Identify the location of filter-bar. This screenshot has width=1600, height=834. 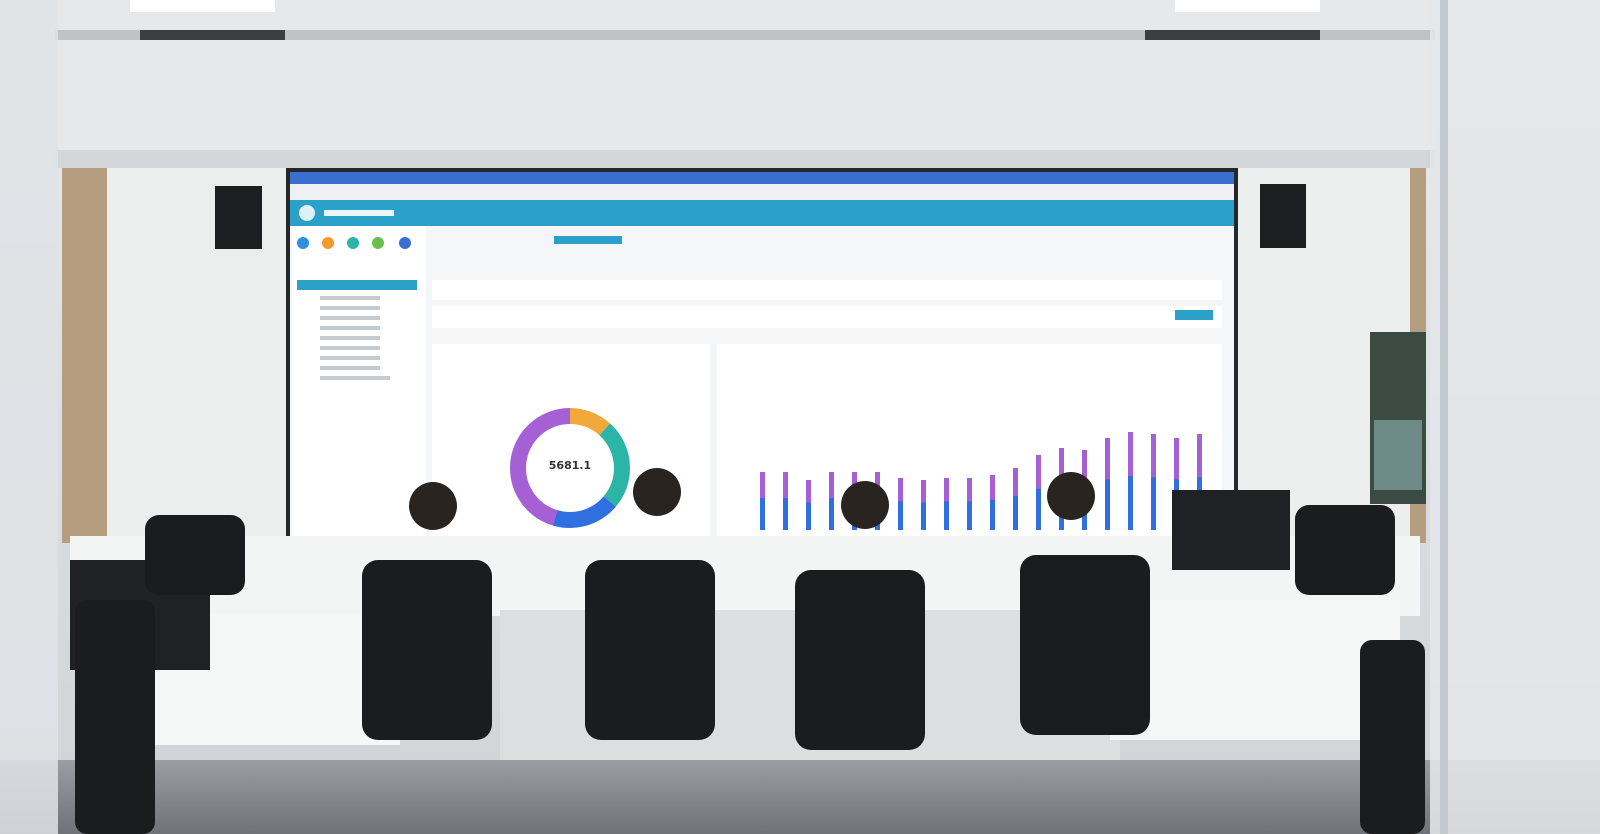
(827, 317).